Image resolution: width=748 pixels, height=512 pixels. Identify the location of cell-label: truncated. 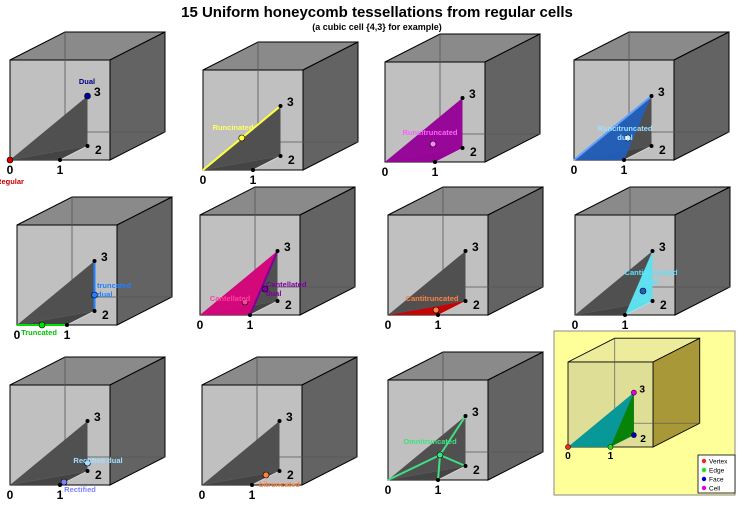
(114, 285).